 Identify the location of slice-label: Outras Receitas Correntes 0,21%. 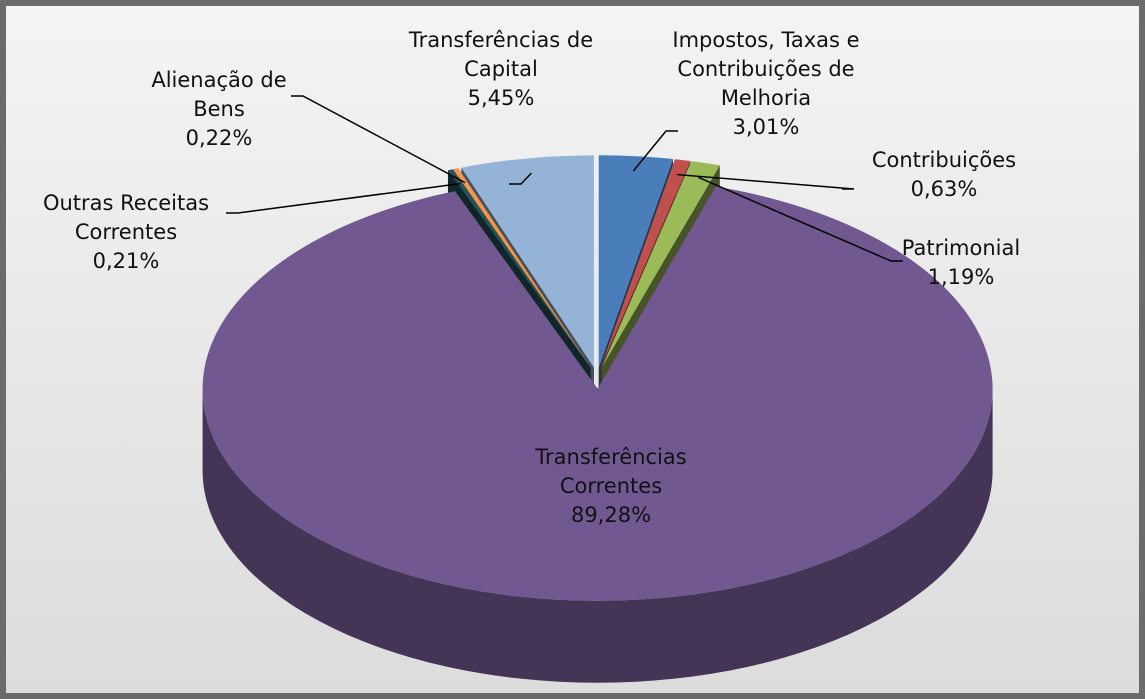
(126, 232).